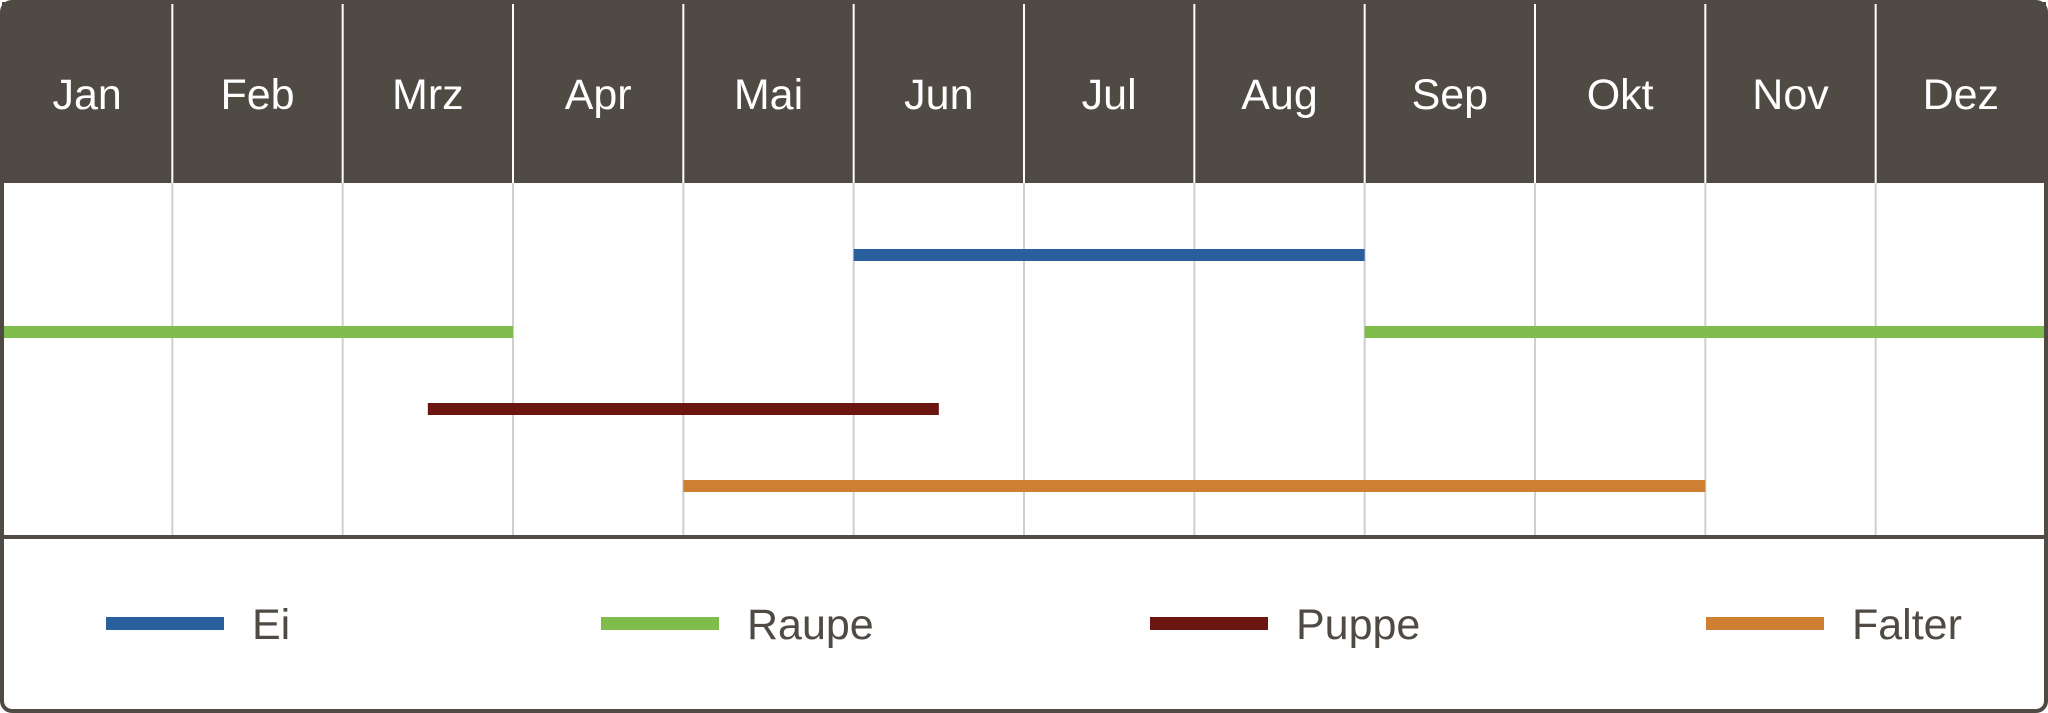 This screenshot has width=2048, height=713. What do you see at coordinates (598, 95) in the screenshot?
I see `month-label: Apr` at bounding box center [598, 95].